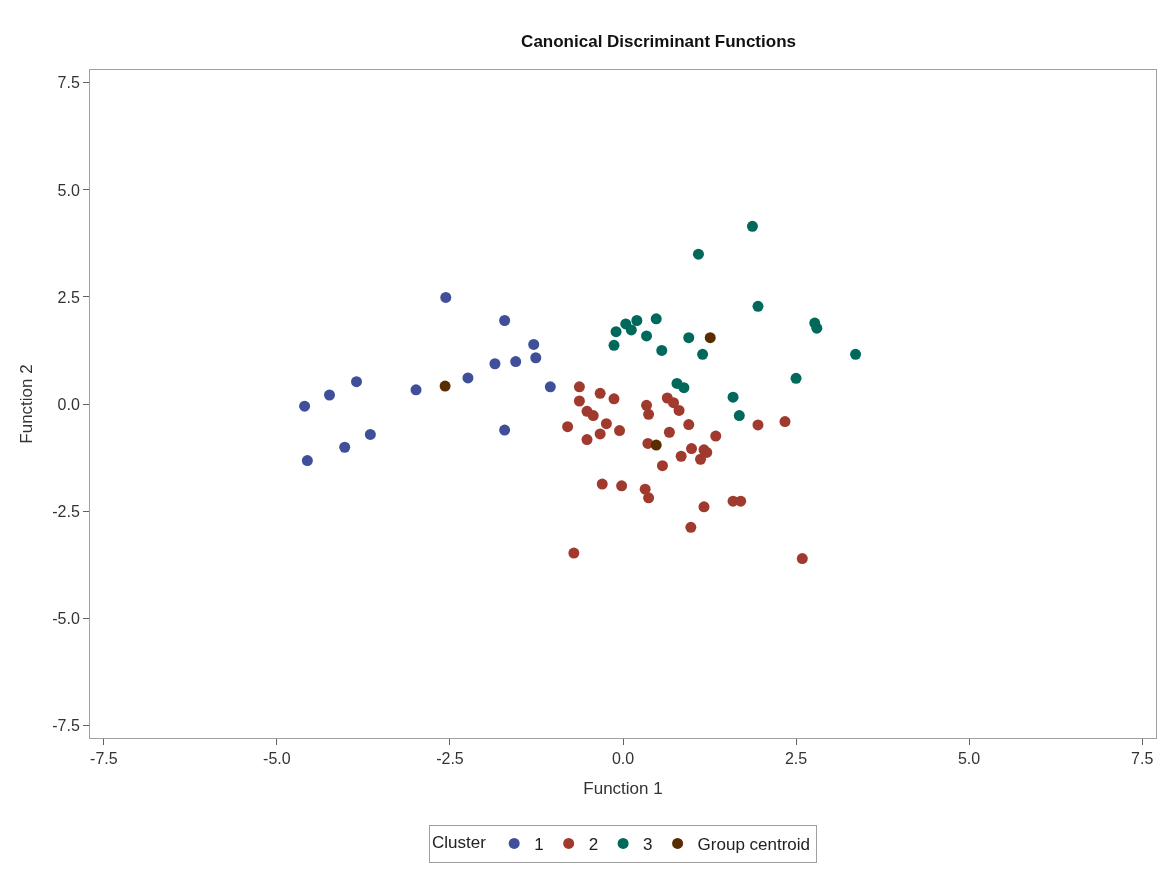 The width and height of the screenshot is (1176, 888). Describe the element at coordinates (450, 759) in the screenshot. I see `x-tick-label: -2.5` at that location.